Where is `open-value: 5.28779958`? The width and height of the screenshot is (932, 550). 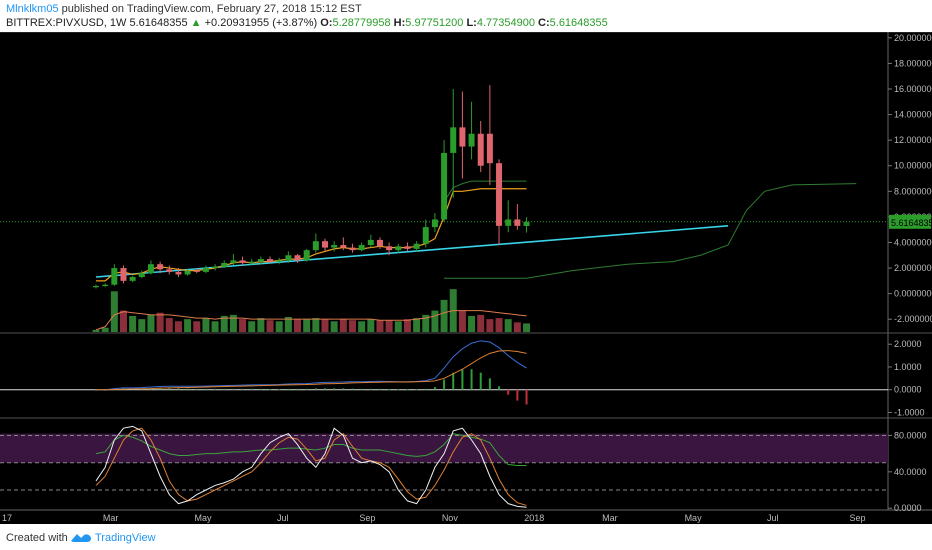
open-value: 5.28779958 is located at coordinates (361, 23).